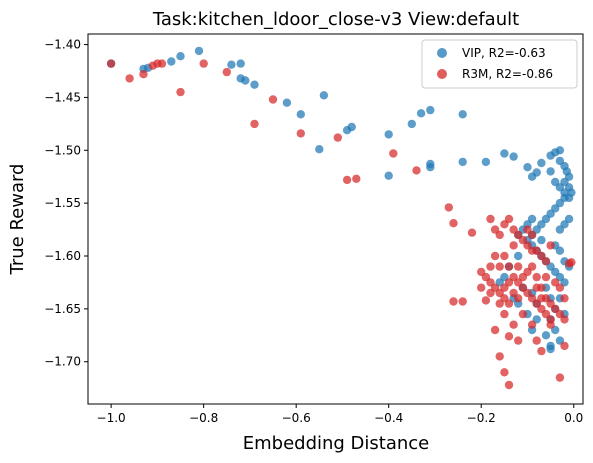  Describe the element at coordinates (62, 309) in the screenshot. I see `y-tick-label: −1.65` at that location.